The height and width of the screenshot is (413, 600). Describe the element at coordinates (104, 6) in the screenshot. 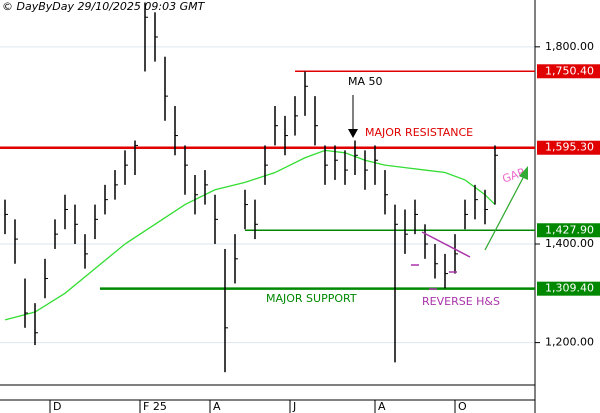

I see `header: © DayByDay 29/10/2025 09:03 GMT` at that location.